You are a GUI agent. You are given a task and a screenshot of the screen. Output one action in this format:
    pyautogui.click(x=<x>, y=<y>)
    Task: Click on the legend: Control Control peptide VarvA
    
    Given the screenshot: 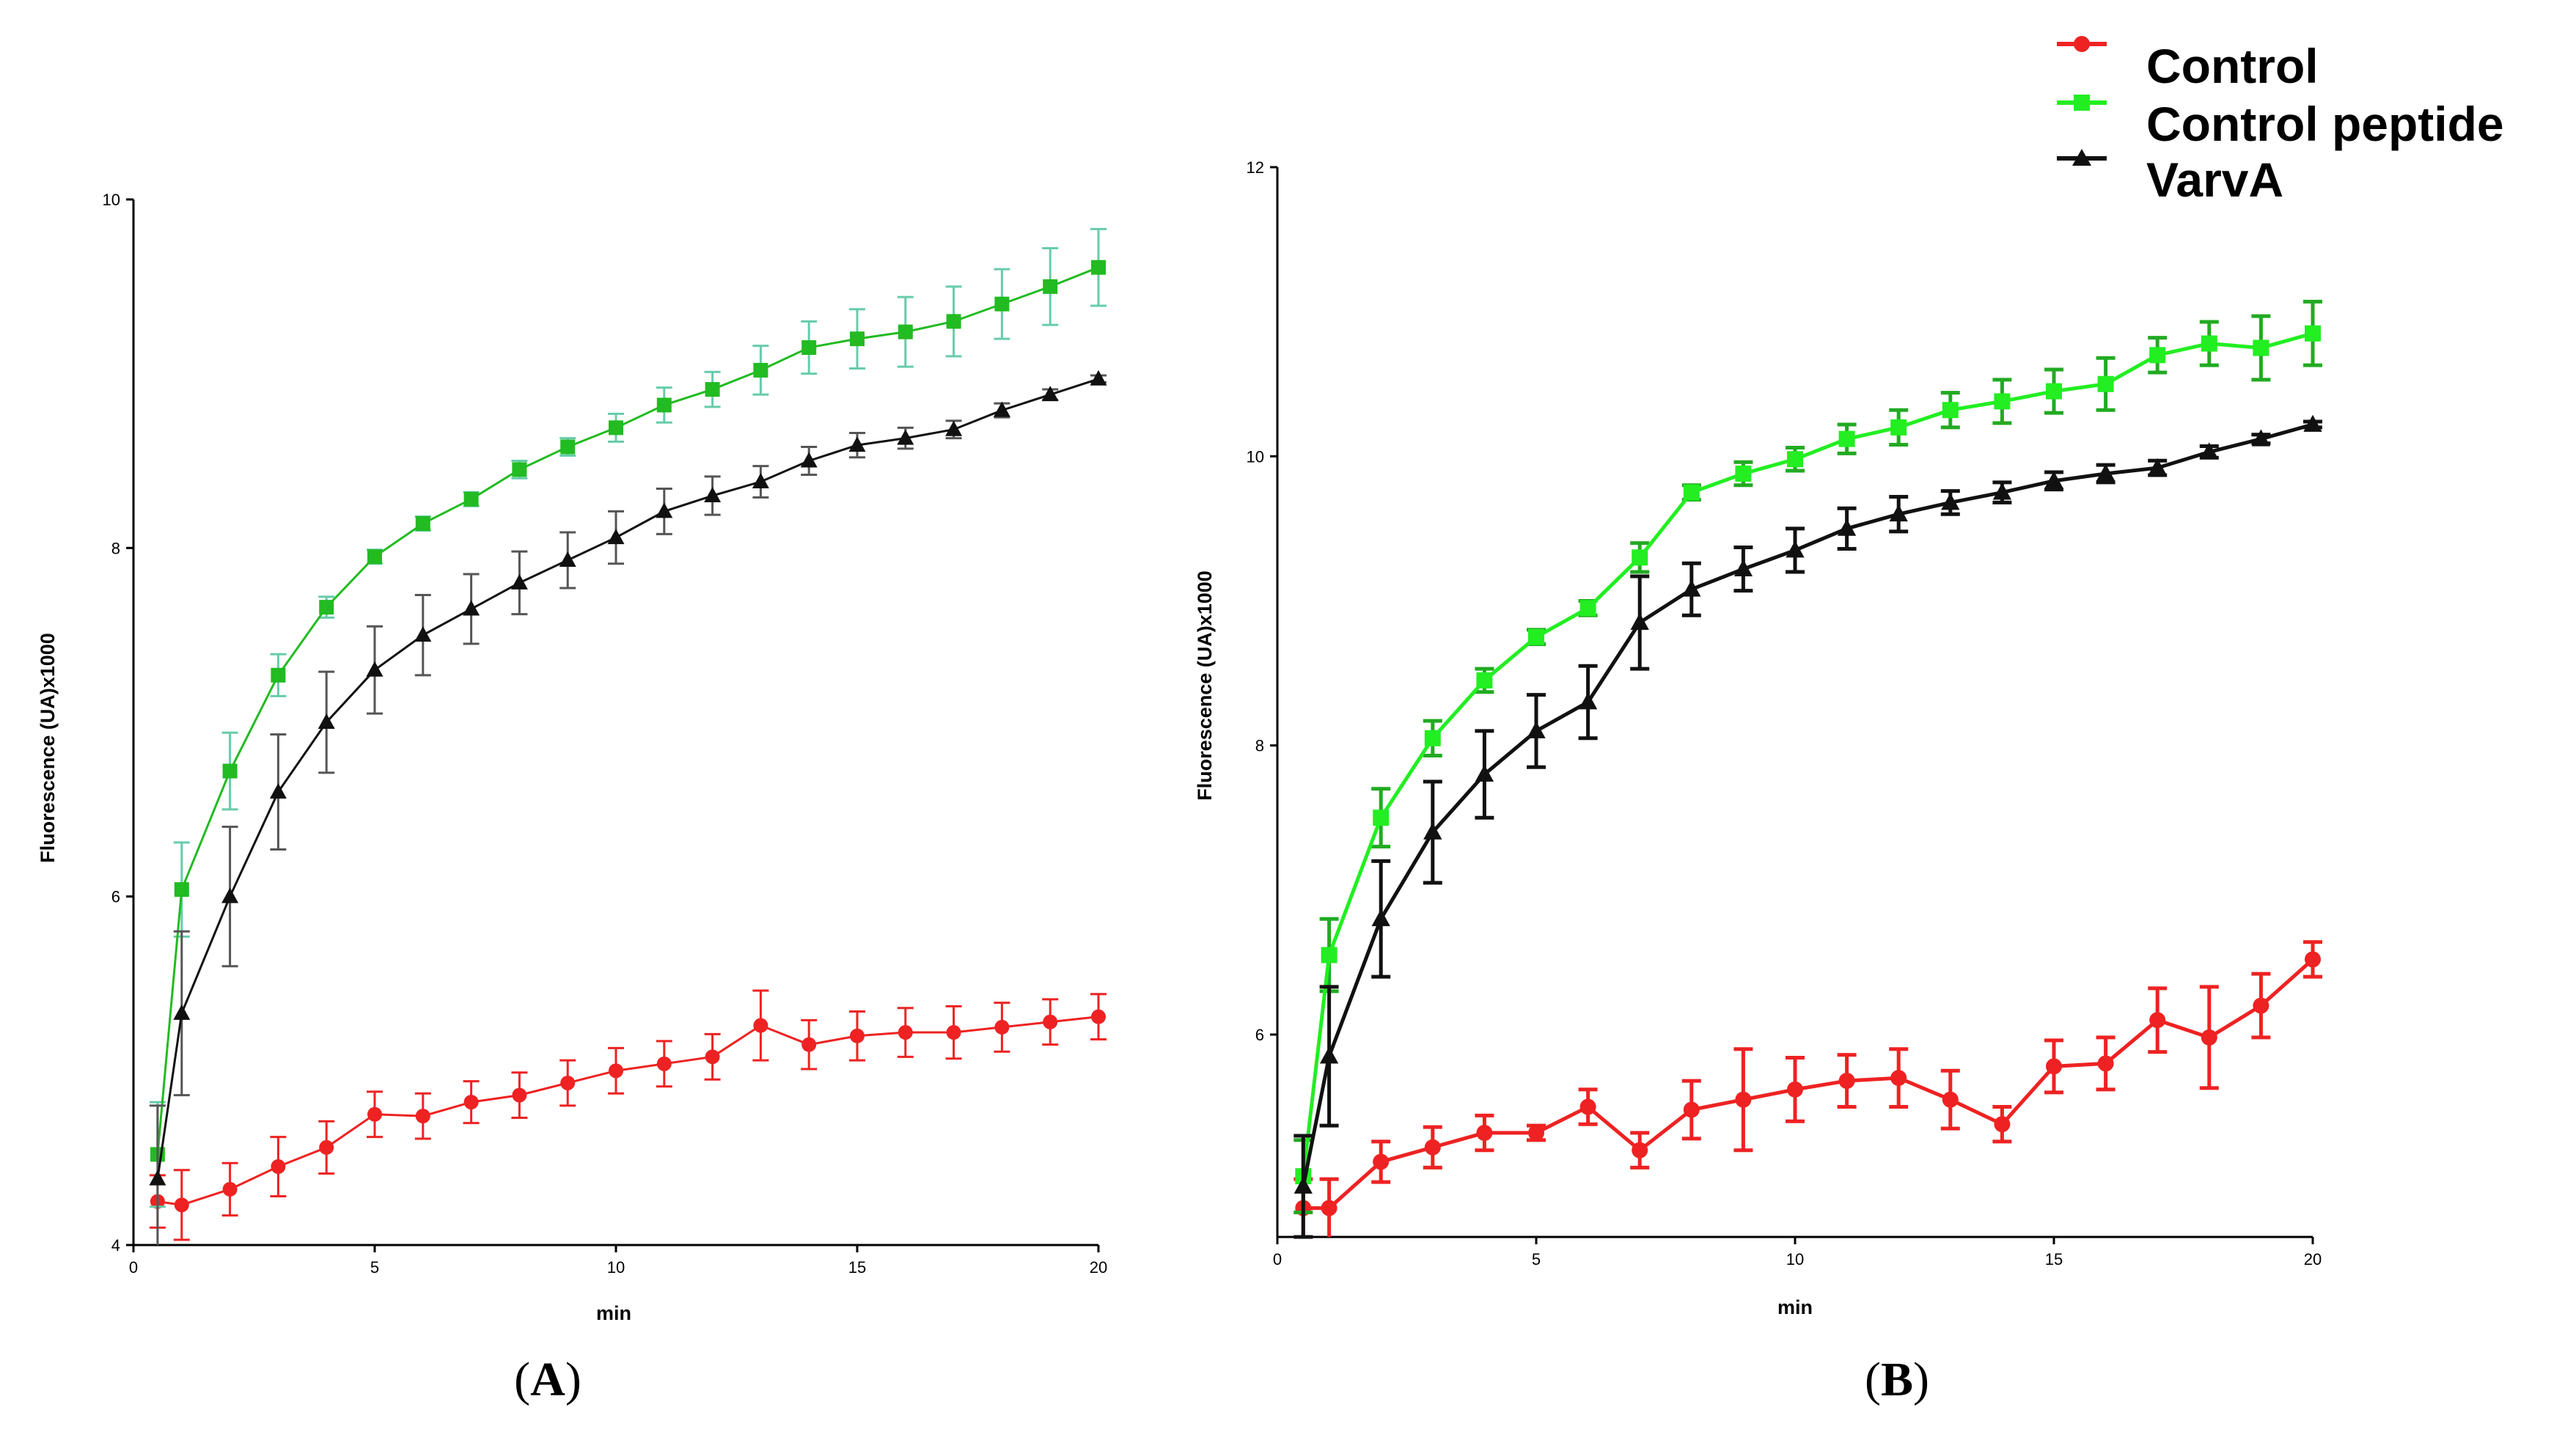 What is the action you would take?
    pyautogui.click(x=2281, y=121)
    